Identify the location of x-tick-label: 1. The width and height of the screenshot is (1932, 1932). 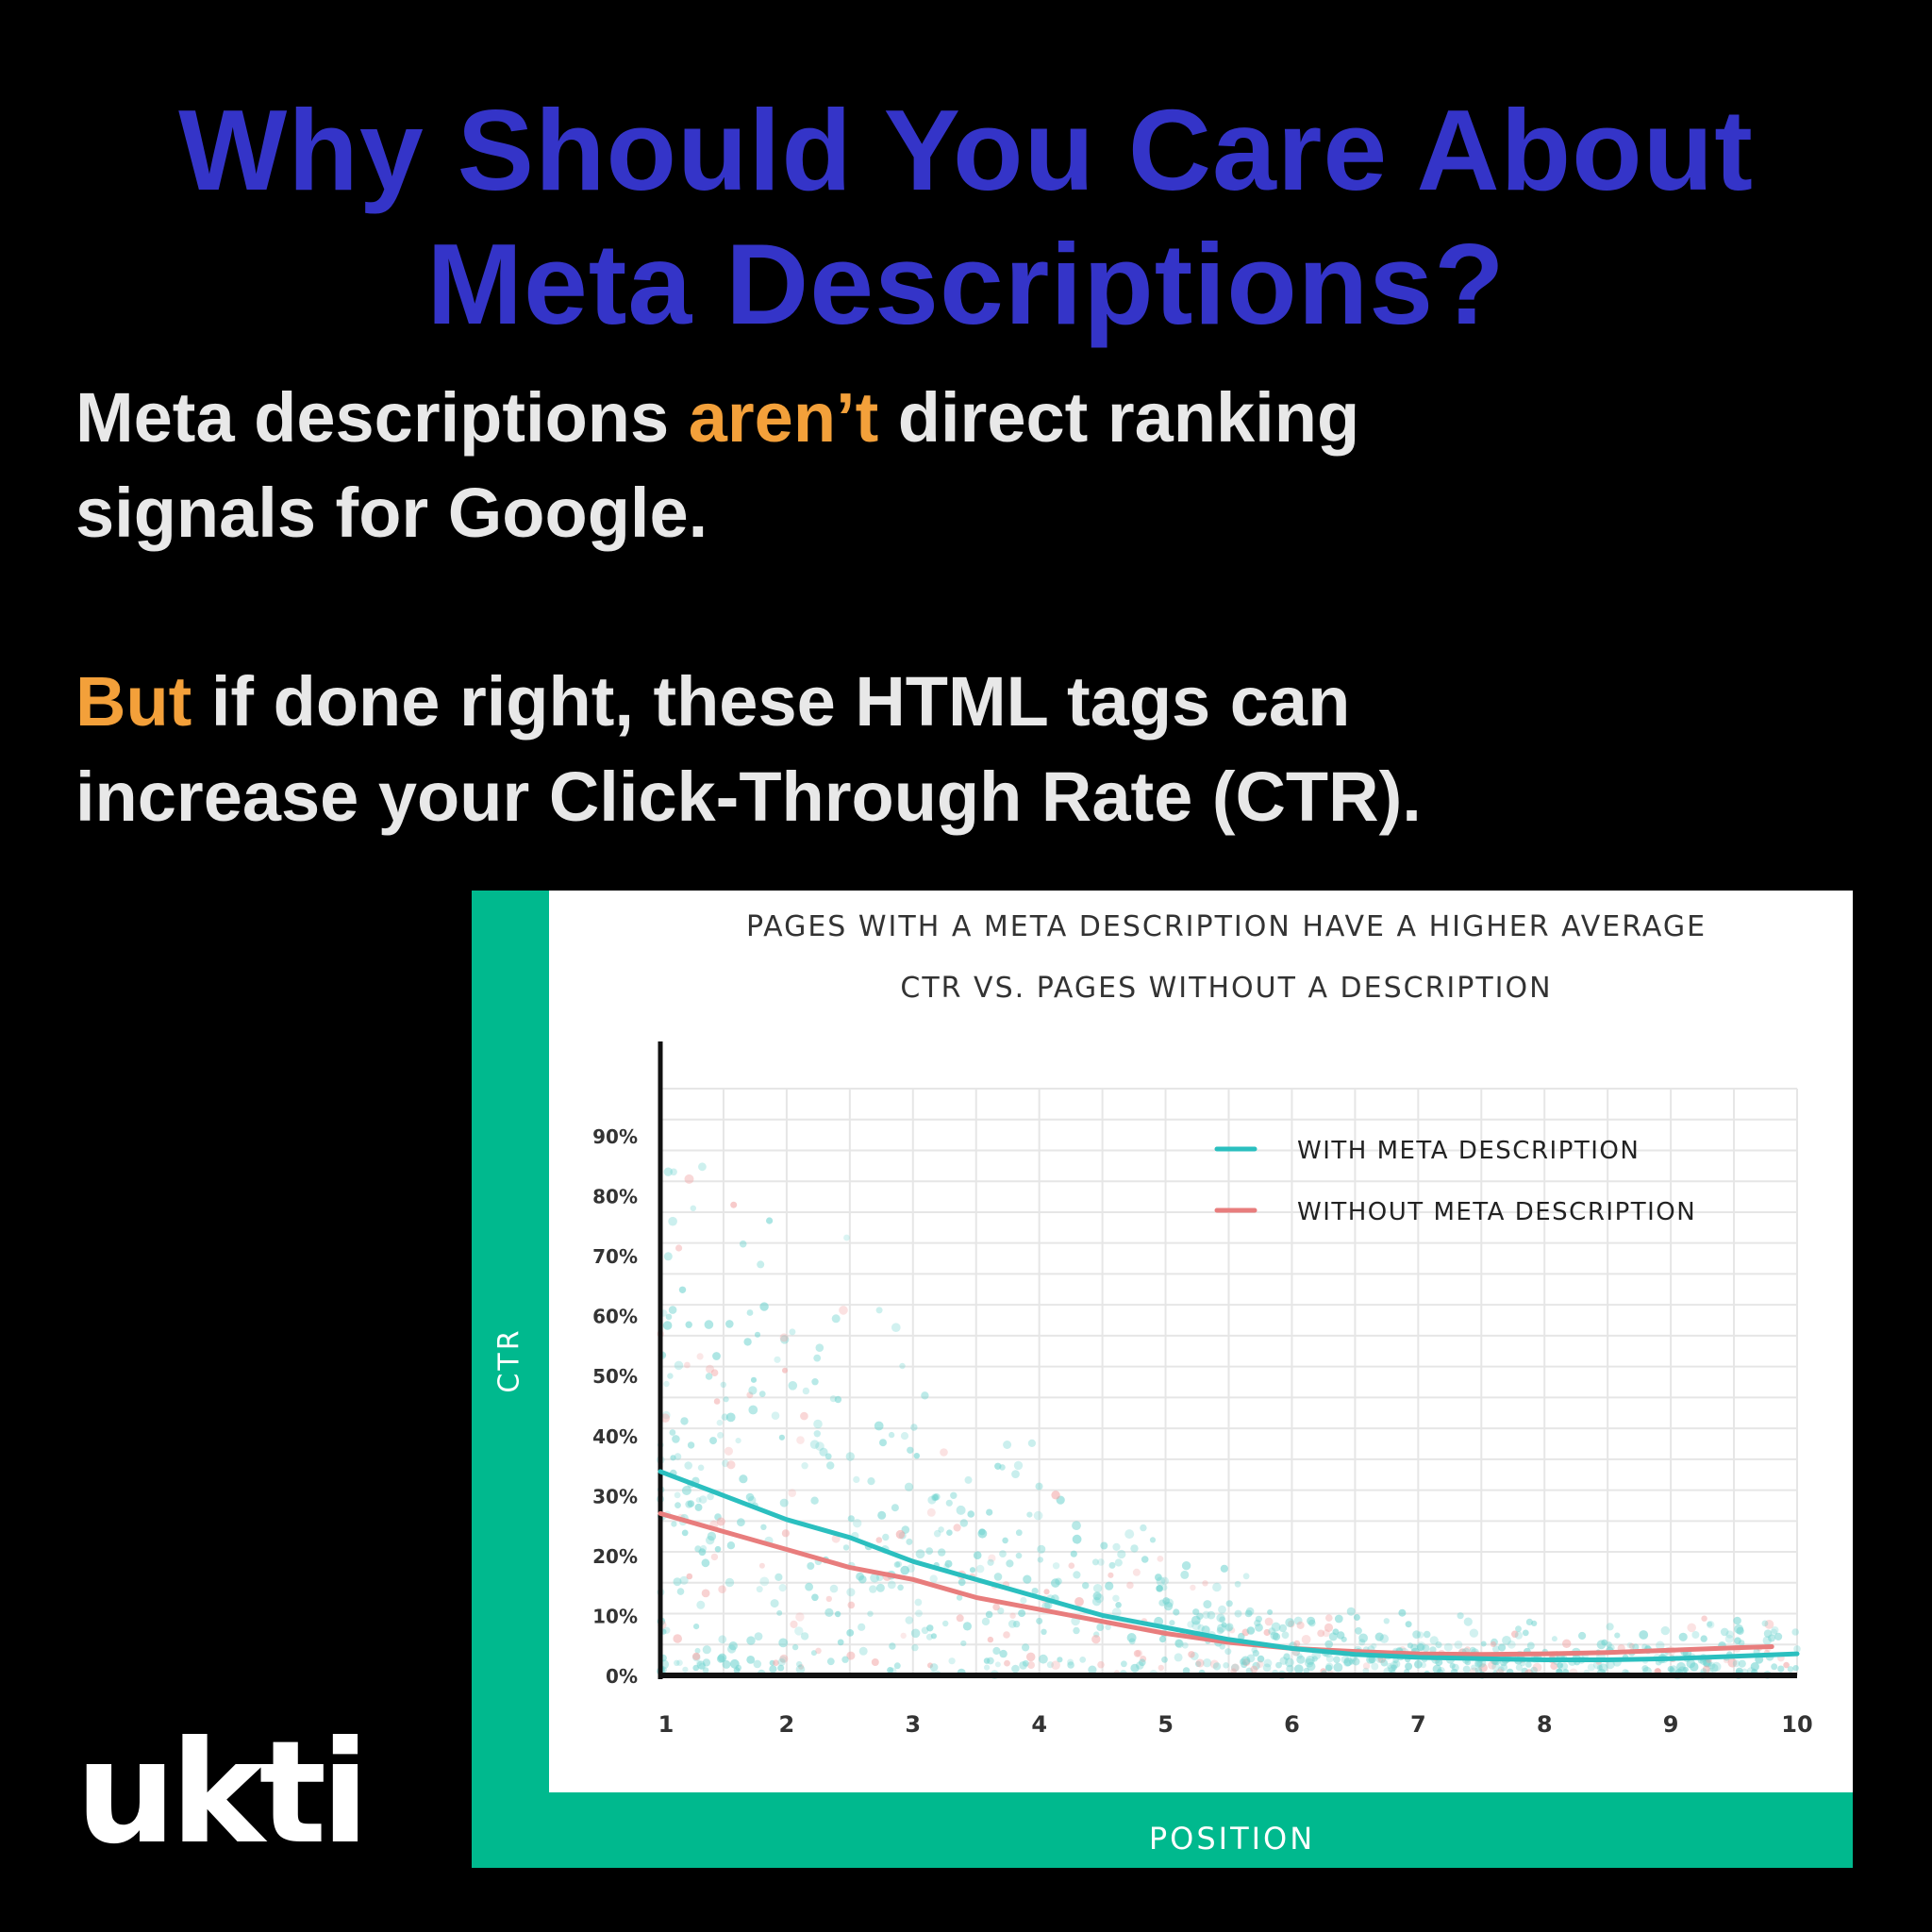
(666, 1724).